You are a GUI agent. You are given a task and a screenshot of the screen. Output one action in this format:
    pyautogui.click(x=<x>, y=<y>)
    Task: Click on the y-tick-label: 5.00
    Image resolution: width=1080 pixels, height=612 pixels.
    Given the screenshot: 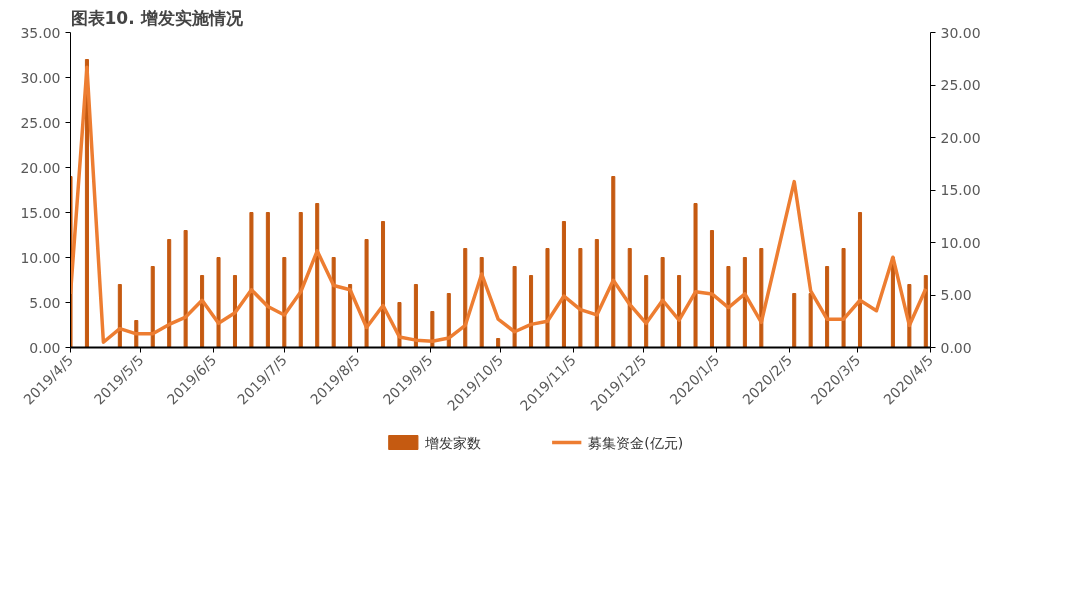 What is the action you would take?
    pyautogui.click(x=45, y=302)
    